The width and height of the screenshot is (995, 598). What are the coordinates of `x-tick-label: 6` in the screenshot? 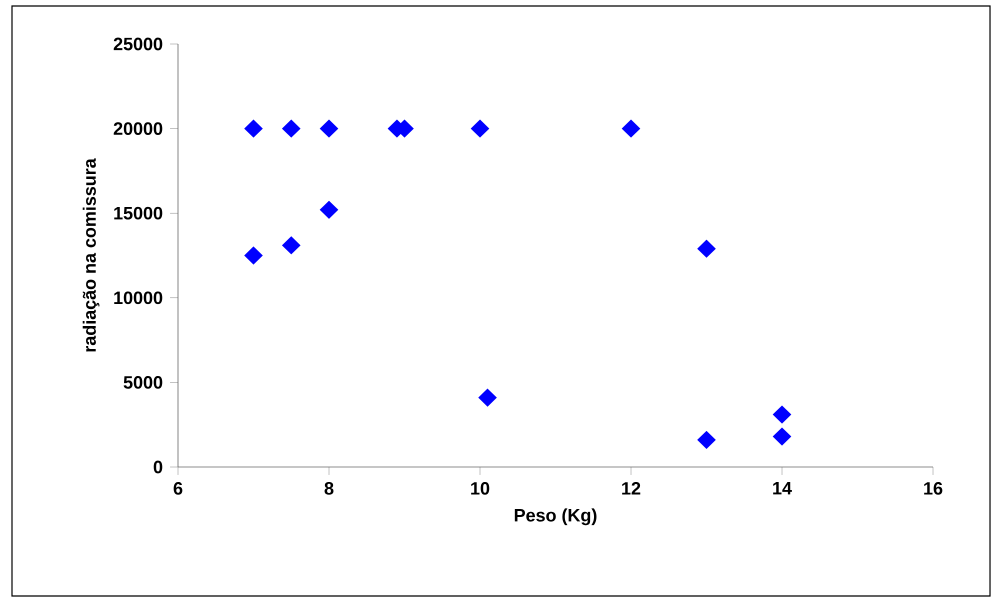 It's located at (178, 488).